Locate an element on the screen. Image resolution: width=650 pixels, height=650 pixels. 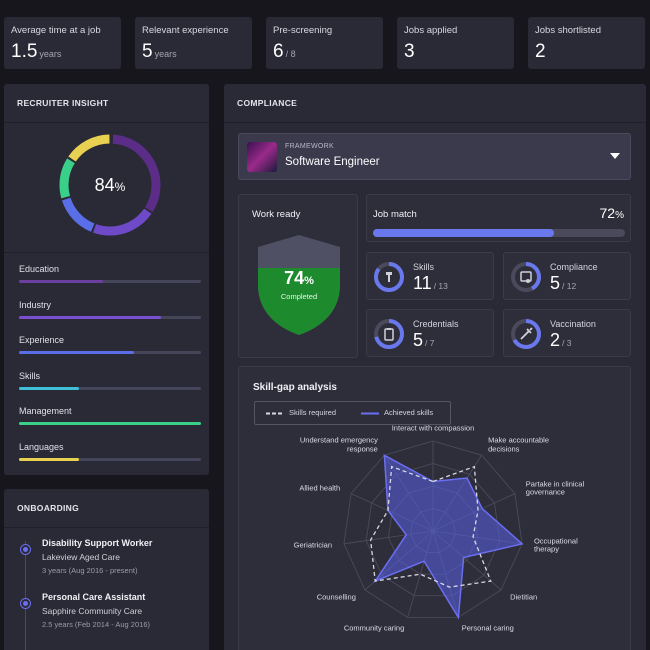
stat-label: Pre-screening is located at coordinates (303, 30).